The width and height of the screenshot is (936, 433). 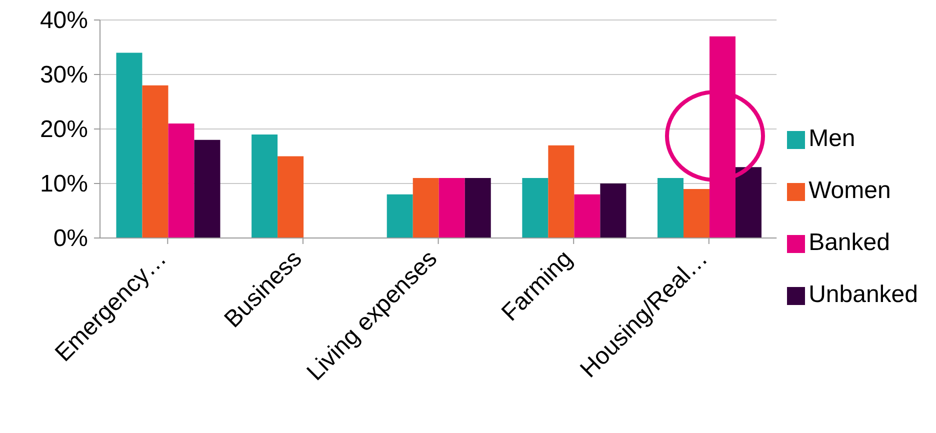 I want to click on y-tick-label: 0%, so click(x=70, y=238).